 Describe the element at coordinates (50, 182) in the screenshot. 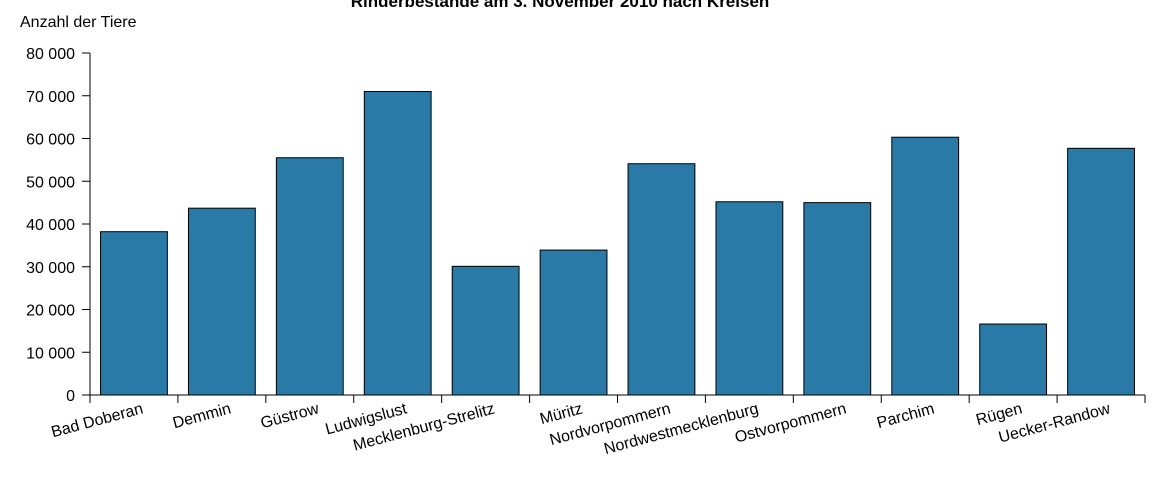

I see `y-tick-label: 50 000` at that location.